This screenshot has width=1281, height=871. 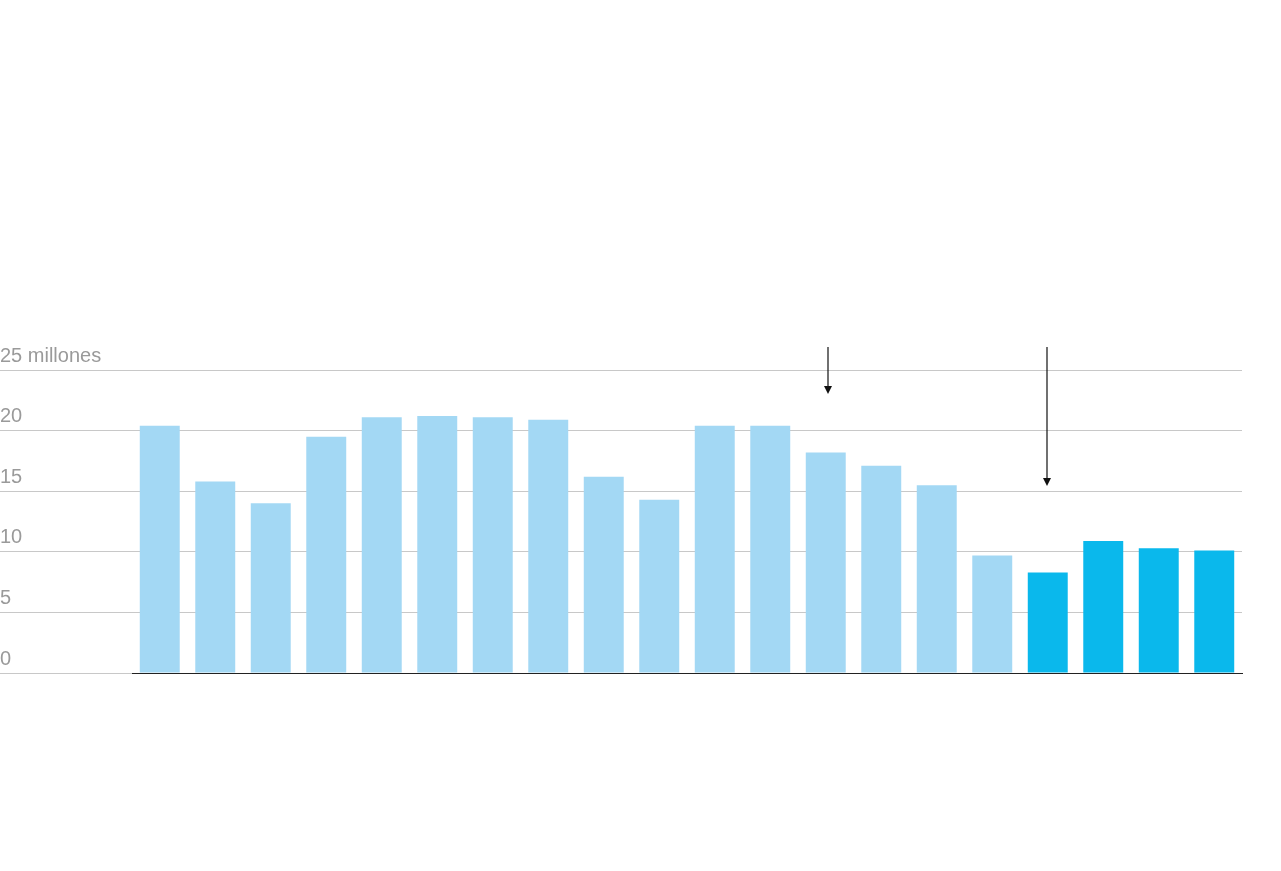 I want to click on y-tick-label: 0, so click(x=6, y=657).